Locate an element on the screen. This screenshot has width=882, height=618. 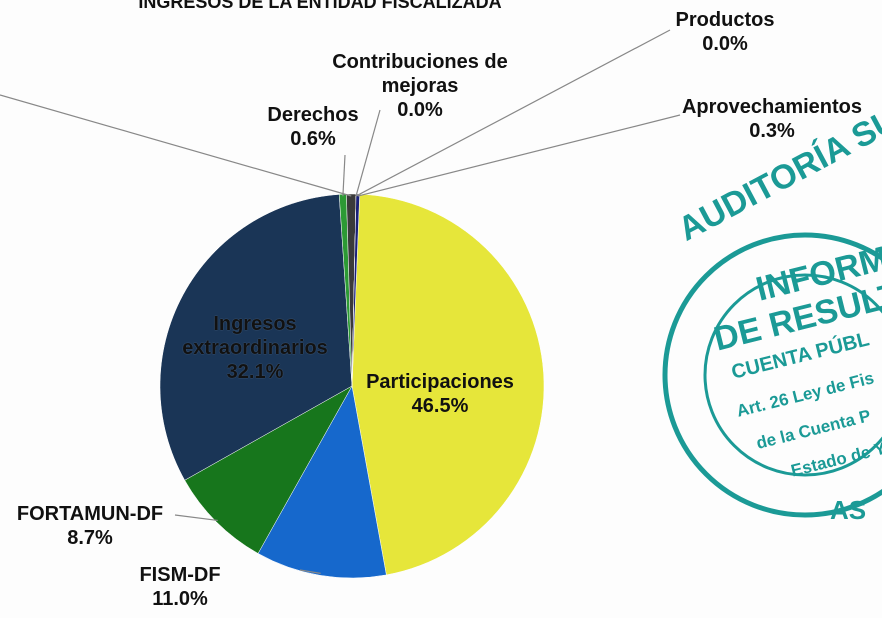
category-label: Participaciones is located at coordinates (440, 382).